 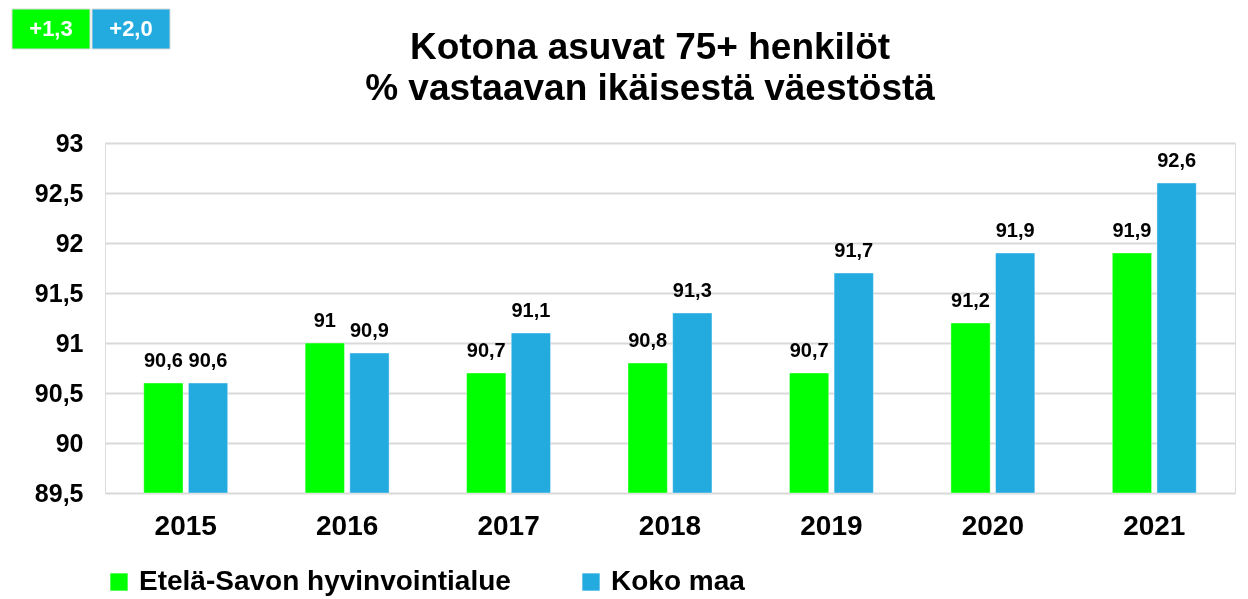 I want to click on data-label: 91,1, so click(x=531, y=310).